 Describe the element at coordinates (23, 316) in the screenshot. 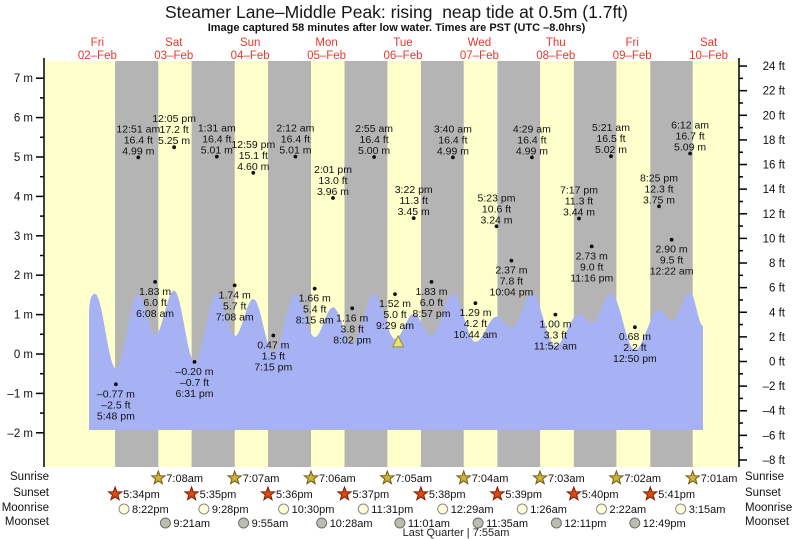

I see `axis-tick-label: 1 m` at that location.